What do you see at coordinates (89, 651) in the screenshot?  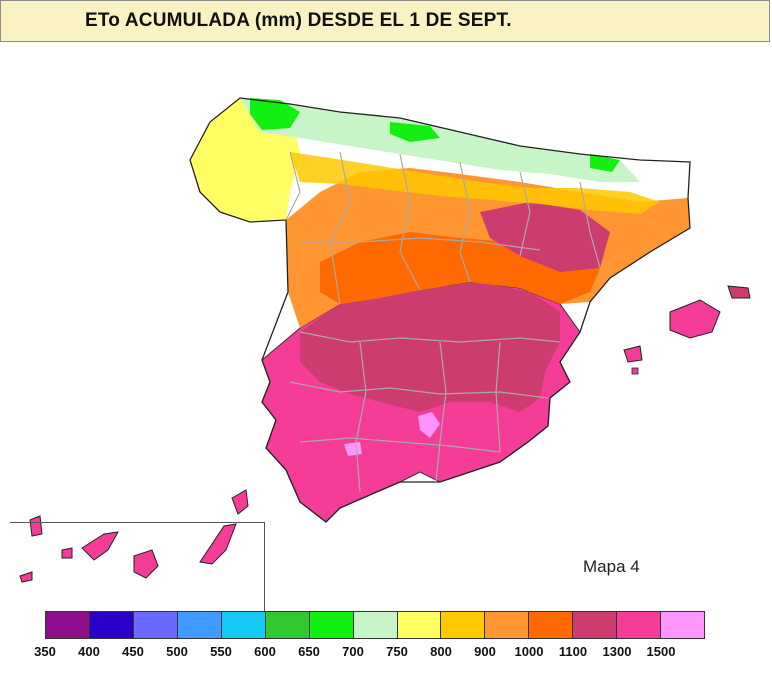 I see `legend-label: 400` at bounding box center [89, 651].